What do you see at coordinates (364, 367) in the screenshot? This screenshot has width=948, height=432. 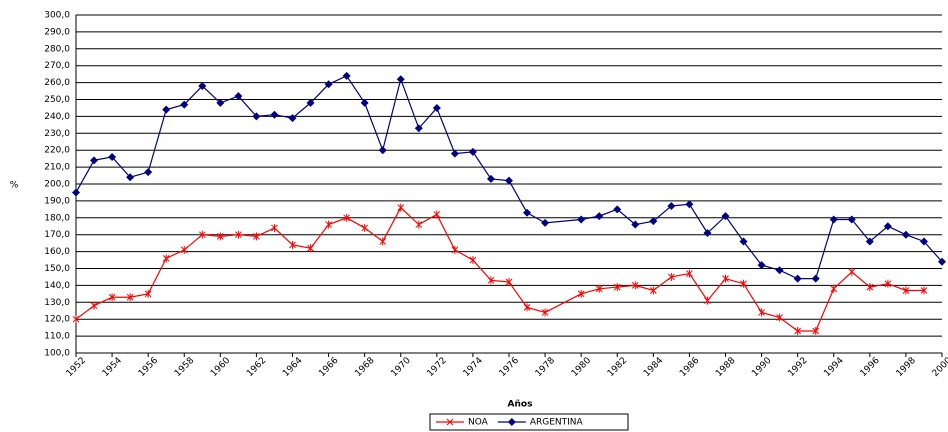 I see `x-tick-label: 1968` at bounding box center [364, 367].